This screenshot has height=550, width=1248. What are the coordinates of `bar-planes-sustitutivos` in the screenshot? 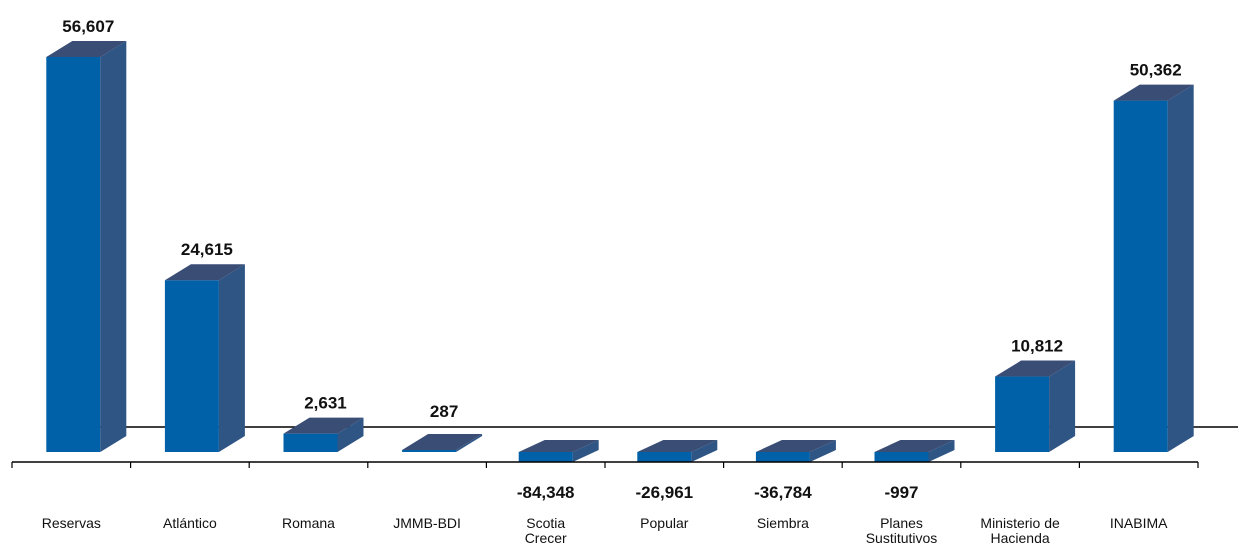 It's located at (914, 451).